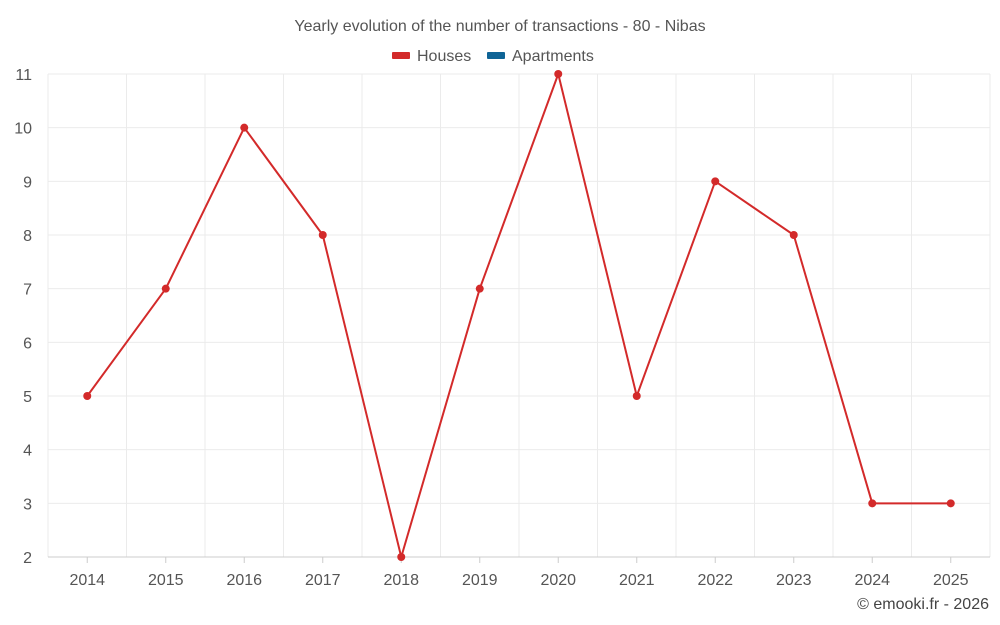 This screenshot has width=1000, height=625. What do you see at coordinates (23, 129) in the screenshot?
I see `y-tick-label: 10` at bounding box center [23, 129].